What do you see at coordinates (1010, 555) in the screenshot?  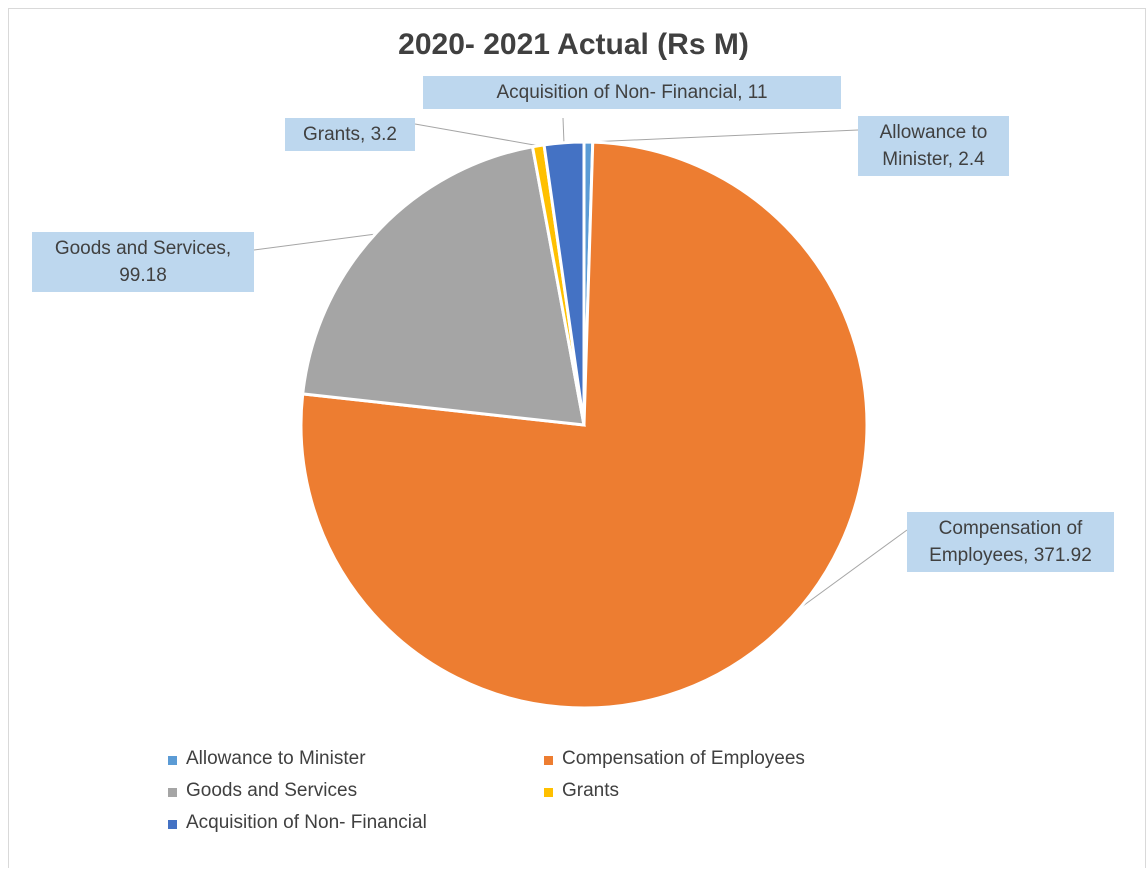 I see `data-label-compensation-line-2: Employees, 371.92` at bounding box center [1010, 555].